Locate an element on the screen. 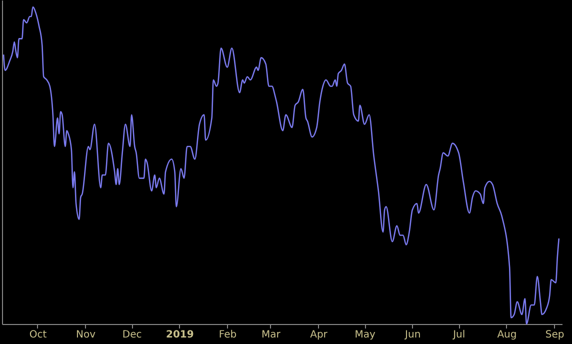 The height and width of the screenshot is (344, 572). x-tick-label: Jul is located at coordinates (459, 335).